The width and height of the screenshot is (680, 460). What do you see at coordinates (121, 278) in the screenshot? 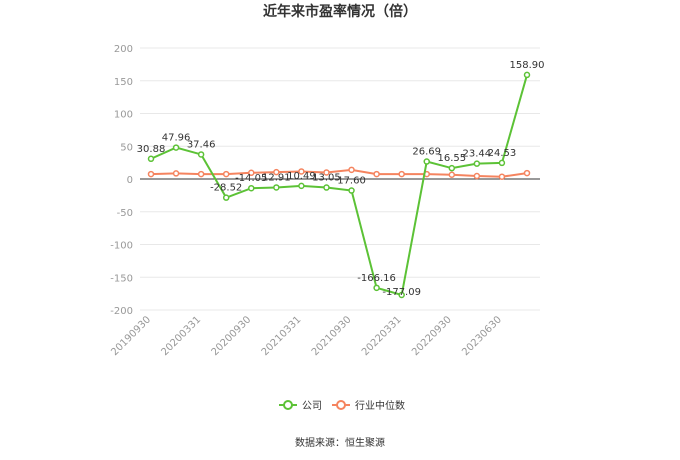
I see `y-tick-label: -150` at bounding box center [121, 278].